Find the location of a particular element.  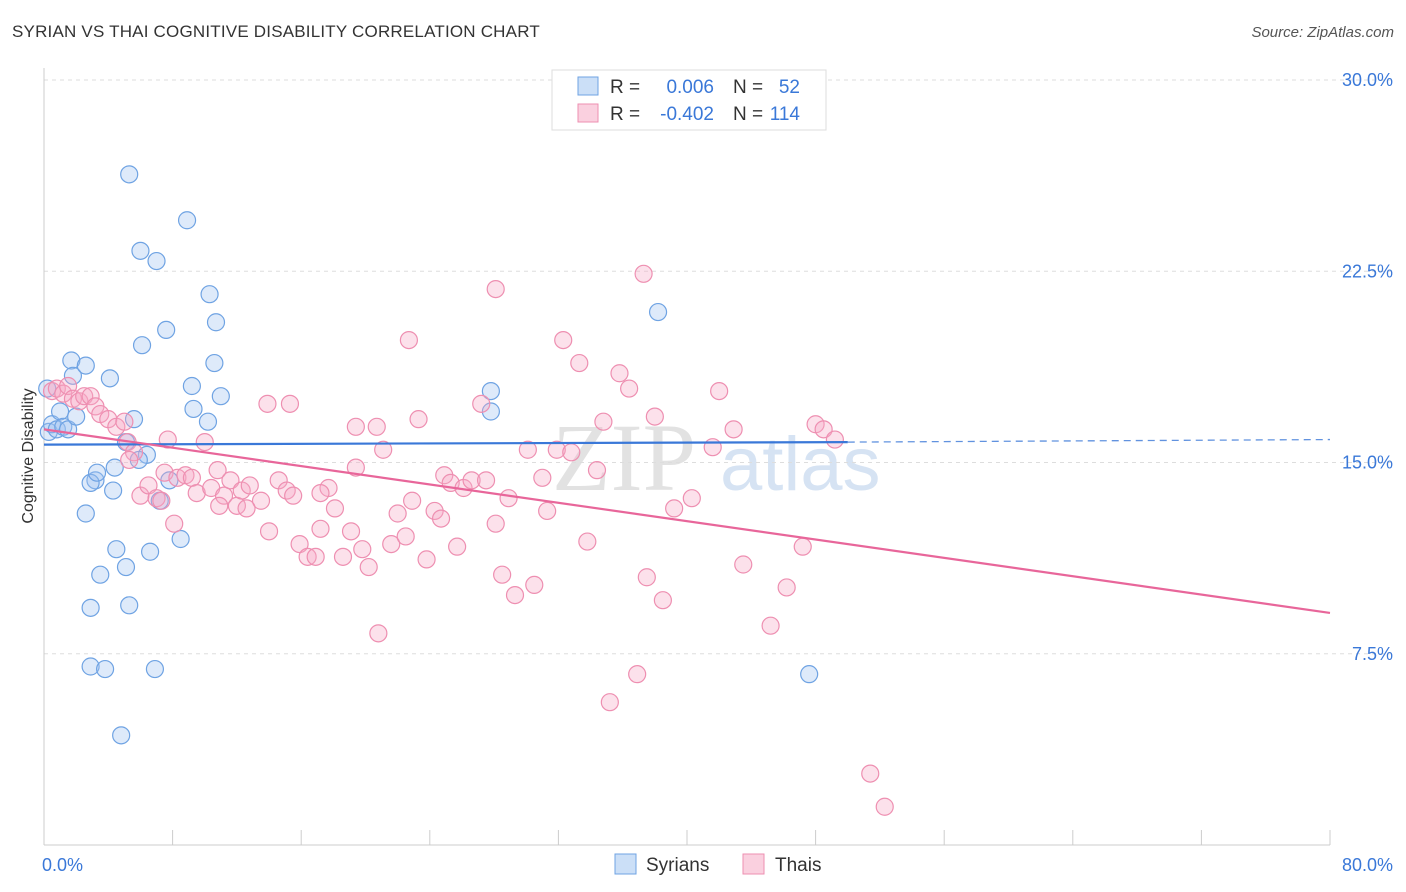

y-tick-label: 22.5% is located at coordinates (1367, 271).